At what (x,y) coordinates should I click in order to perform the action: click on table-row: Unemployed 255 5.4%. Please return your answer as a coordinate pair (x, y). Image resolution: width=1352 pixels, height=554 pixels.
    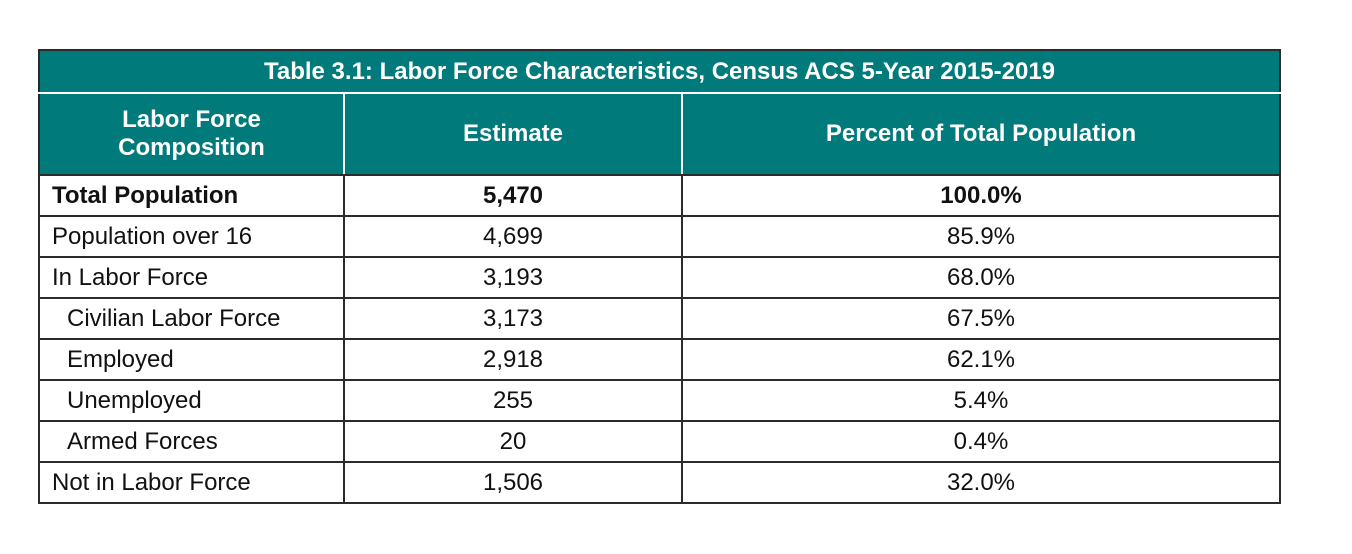
    Looking at the image, I should click on (659, 400).